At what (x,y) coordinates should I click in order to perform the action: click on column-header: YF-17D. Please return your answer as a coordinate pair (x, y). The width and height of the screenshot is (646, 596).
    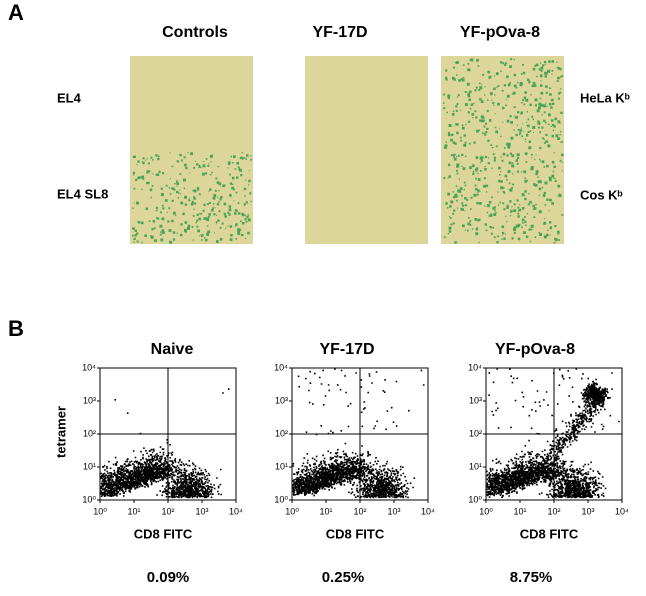
    Looking at the image, I should click on (339, 32).